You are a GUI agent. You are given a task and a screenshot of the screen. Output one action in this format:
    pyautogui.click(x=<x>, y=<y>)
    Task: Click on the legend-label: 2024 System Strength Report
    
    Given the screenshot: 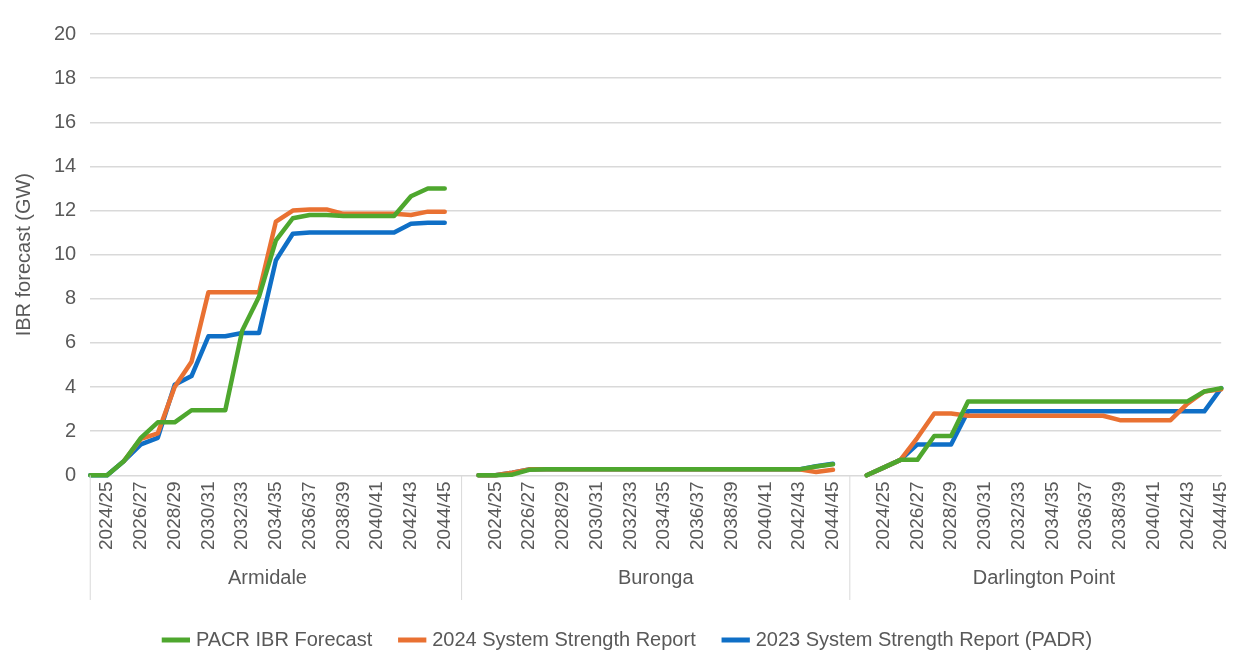 What is the action you would take?
    pyautogui.click(x=564, y=638)
    